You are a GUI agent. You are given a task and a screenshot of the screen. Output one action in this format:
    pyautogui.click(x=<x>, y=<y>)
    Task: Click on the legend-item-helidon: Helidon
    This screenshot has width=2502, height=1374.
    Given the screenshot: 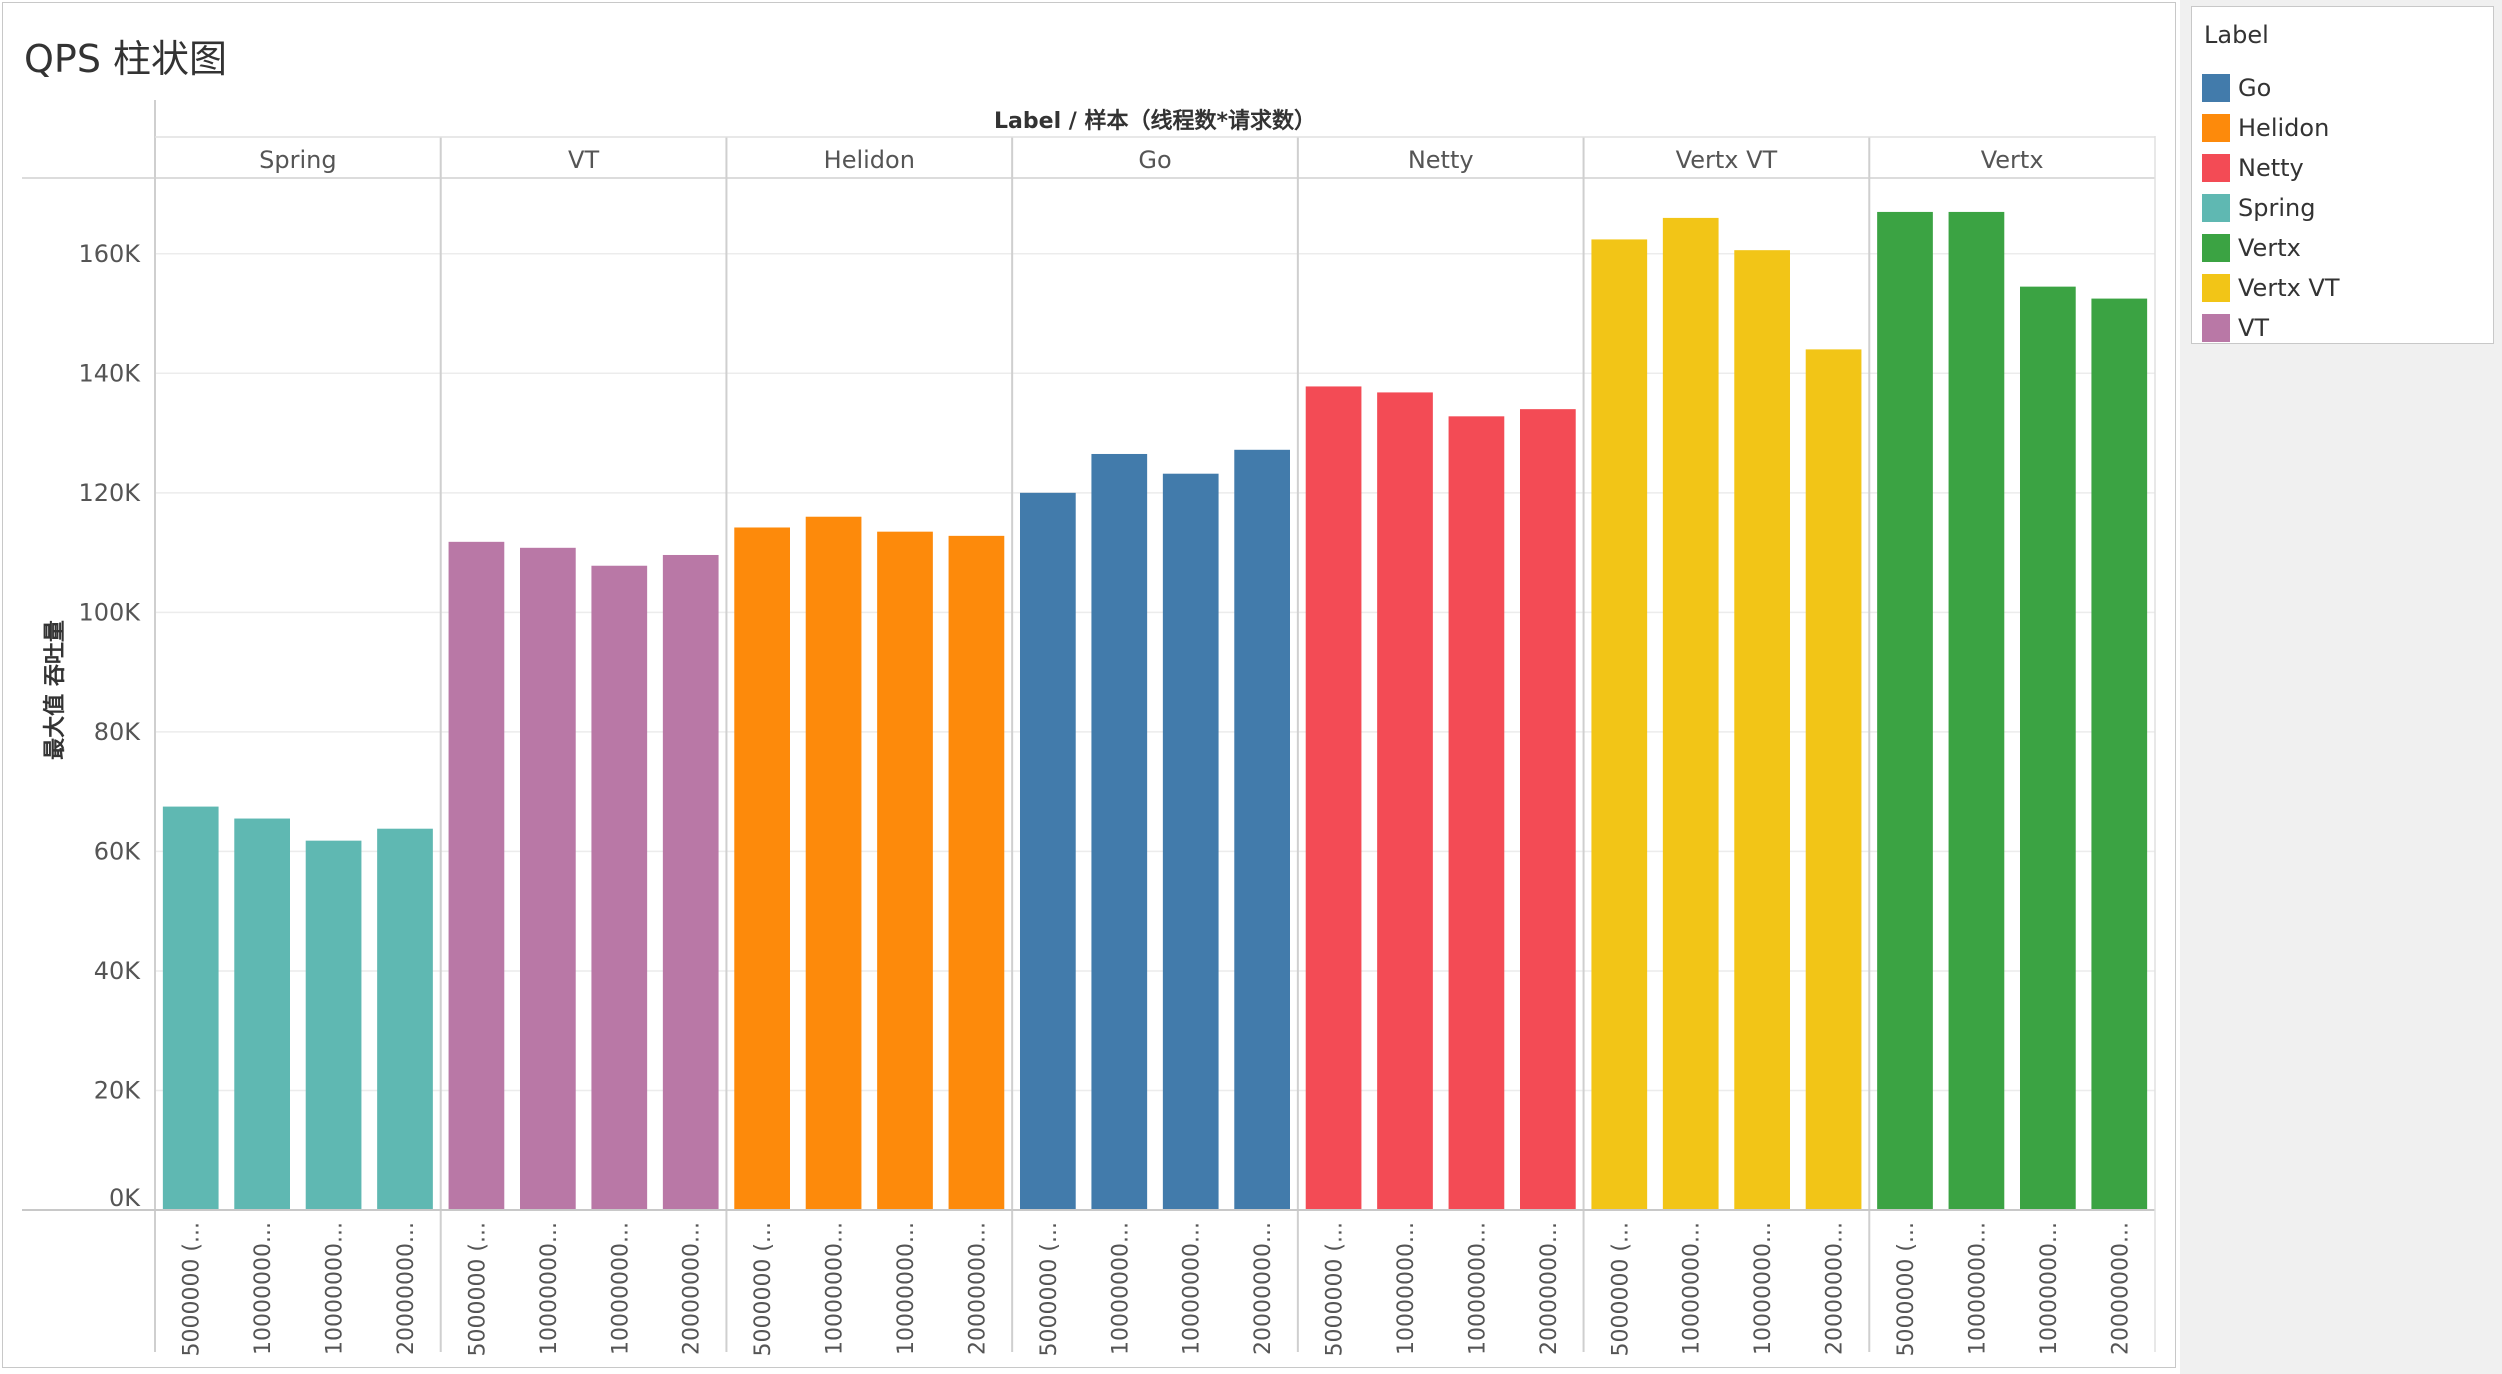 What is the action you would take?
    pyautogui.click(x=2265, y=128)
    